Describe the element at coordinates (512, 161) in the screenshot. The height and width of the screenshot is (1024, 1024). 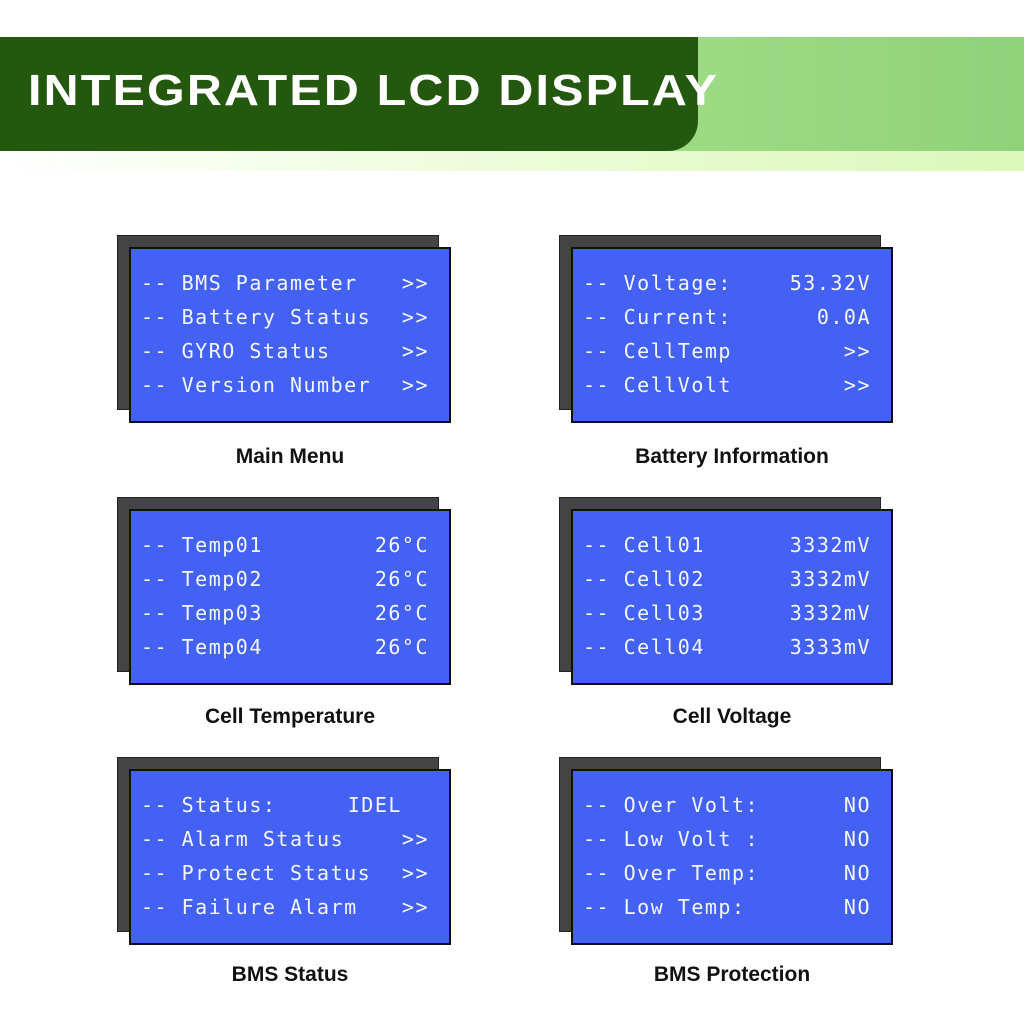
I see `banner-strip` at that location.